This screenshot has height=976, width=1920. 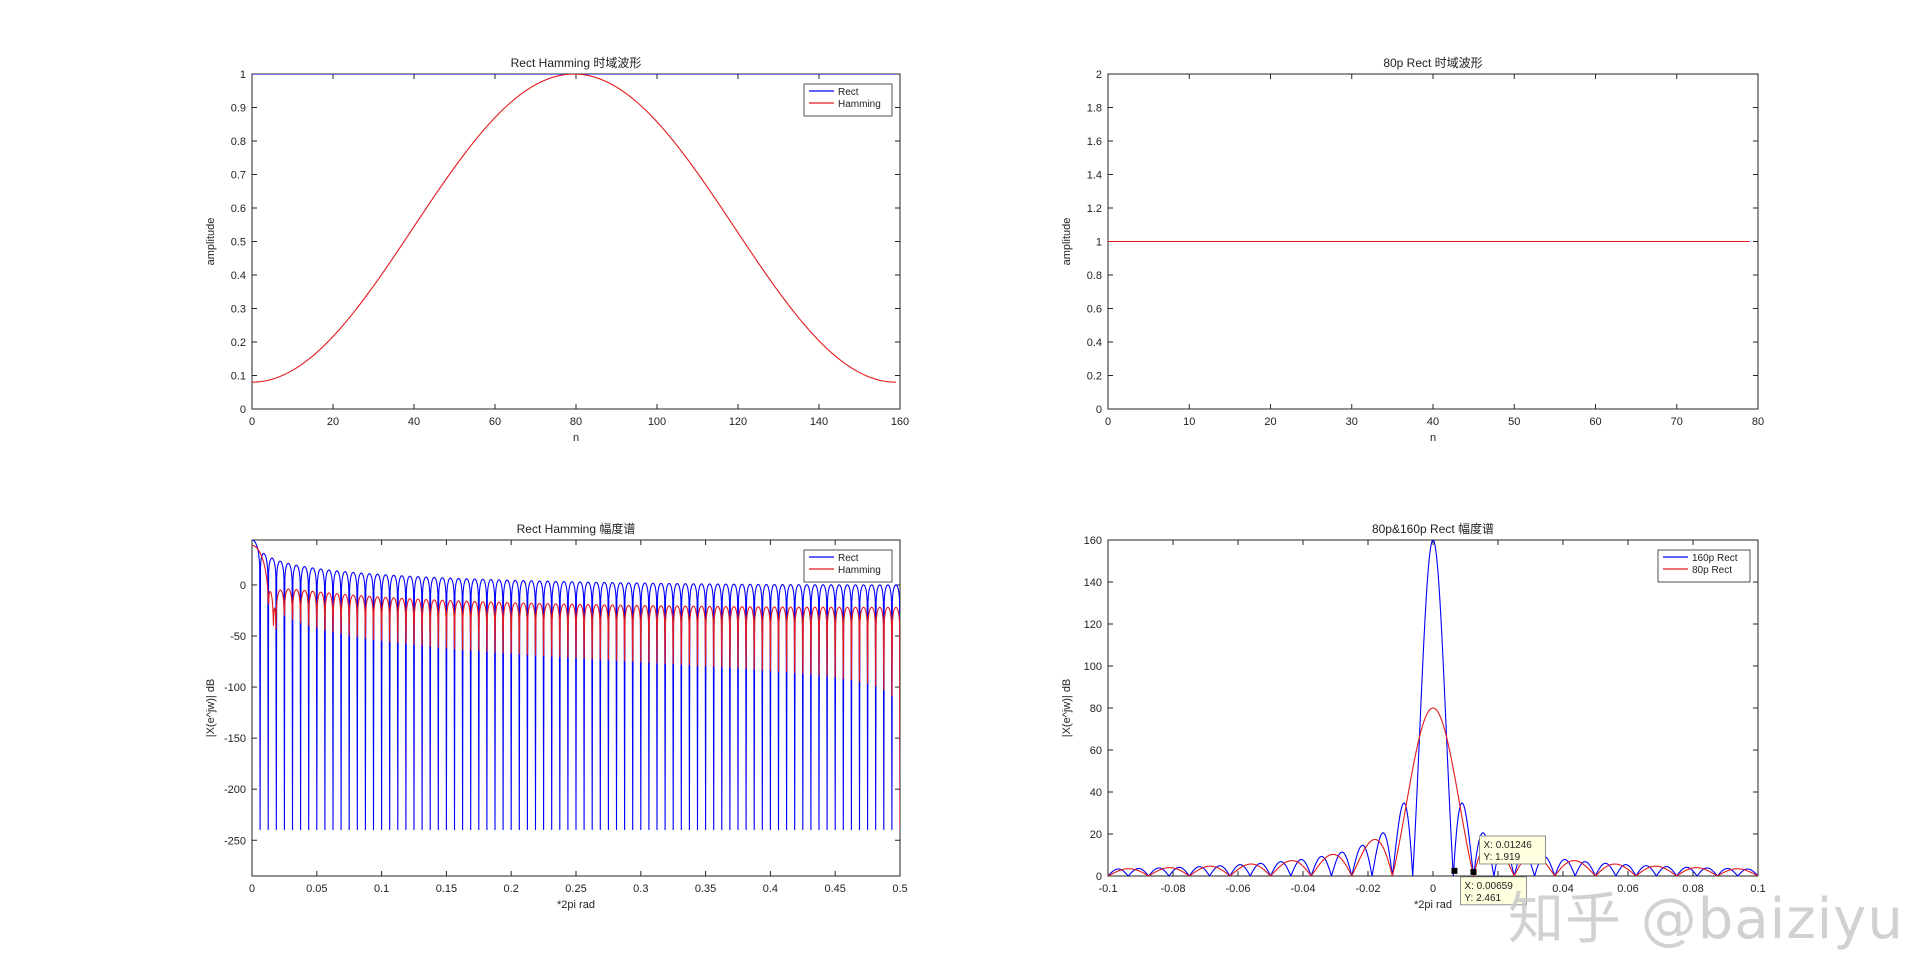 I want to click on x-tick-label: 0.35, so click(x=705, y=889).